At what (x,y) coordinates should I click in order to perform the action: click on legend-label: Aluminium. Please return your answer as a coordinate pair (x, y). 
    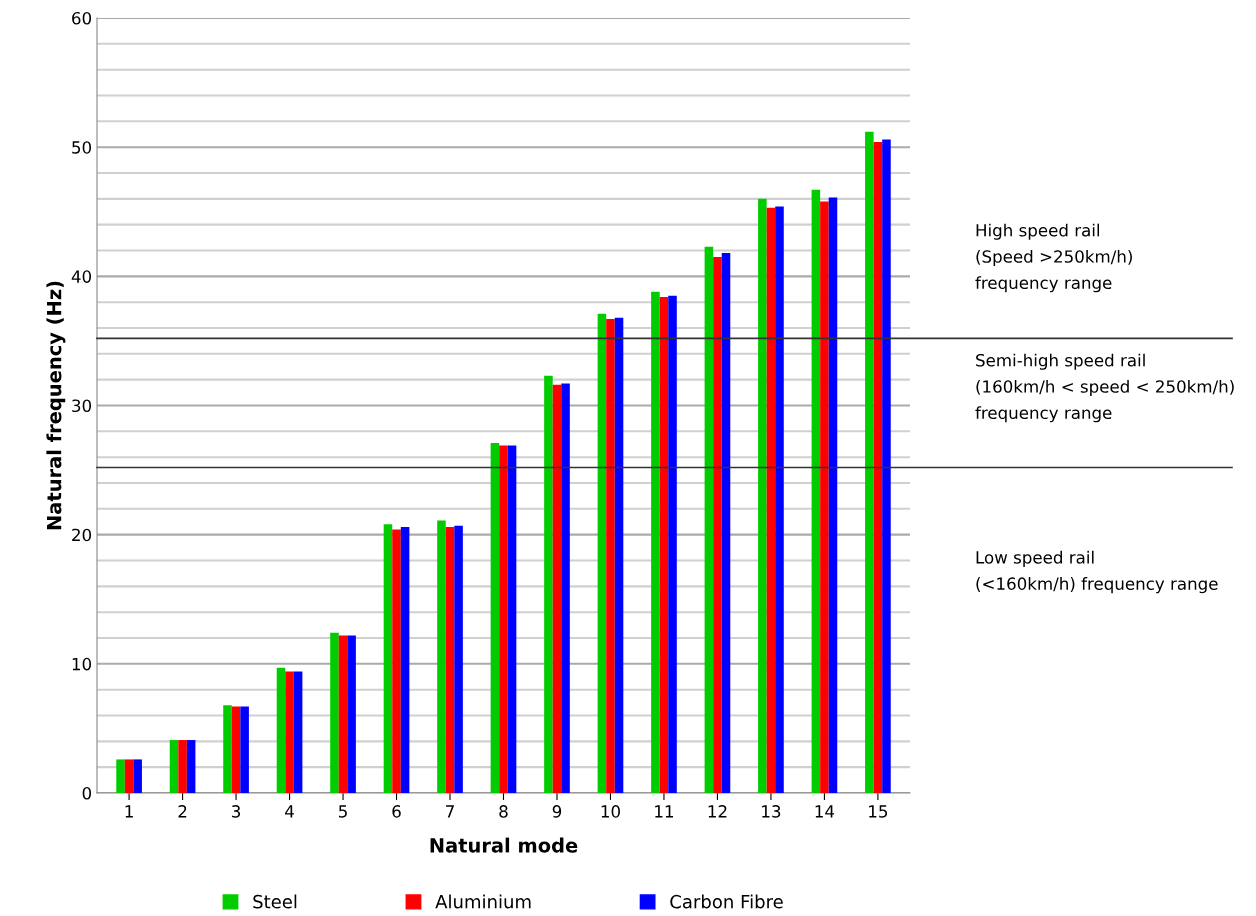
    Looking at the image, I should click on (483, 901).